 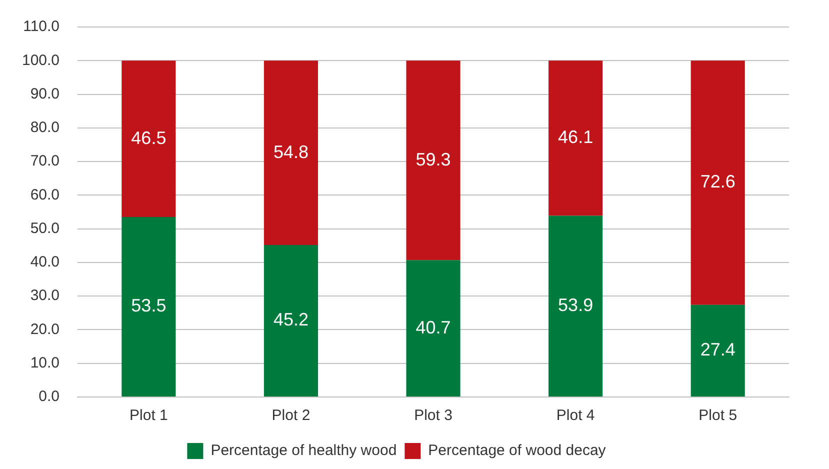 I want to click on data-label: 40.7, so click(x=433, y=327).